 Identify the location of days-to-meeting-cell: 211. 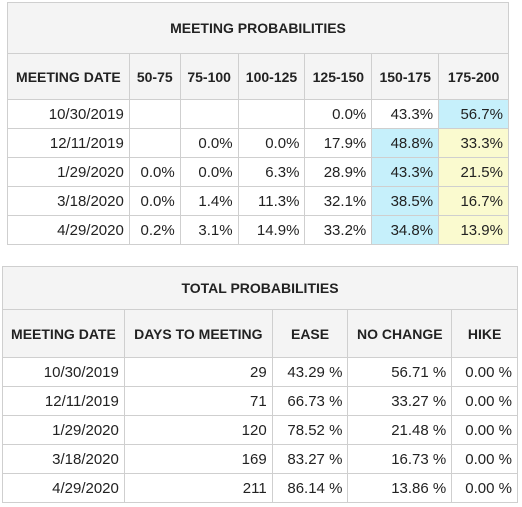
(198, 488).